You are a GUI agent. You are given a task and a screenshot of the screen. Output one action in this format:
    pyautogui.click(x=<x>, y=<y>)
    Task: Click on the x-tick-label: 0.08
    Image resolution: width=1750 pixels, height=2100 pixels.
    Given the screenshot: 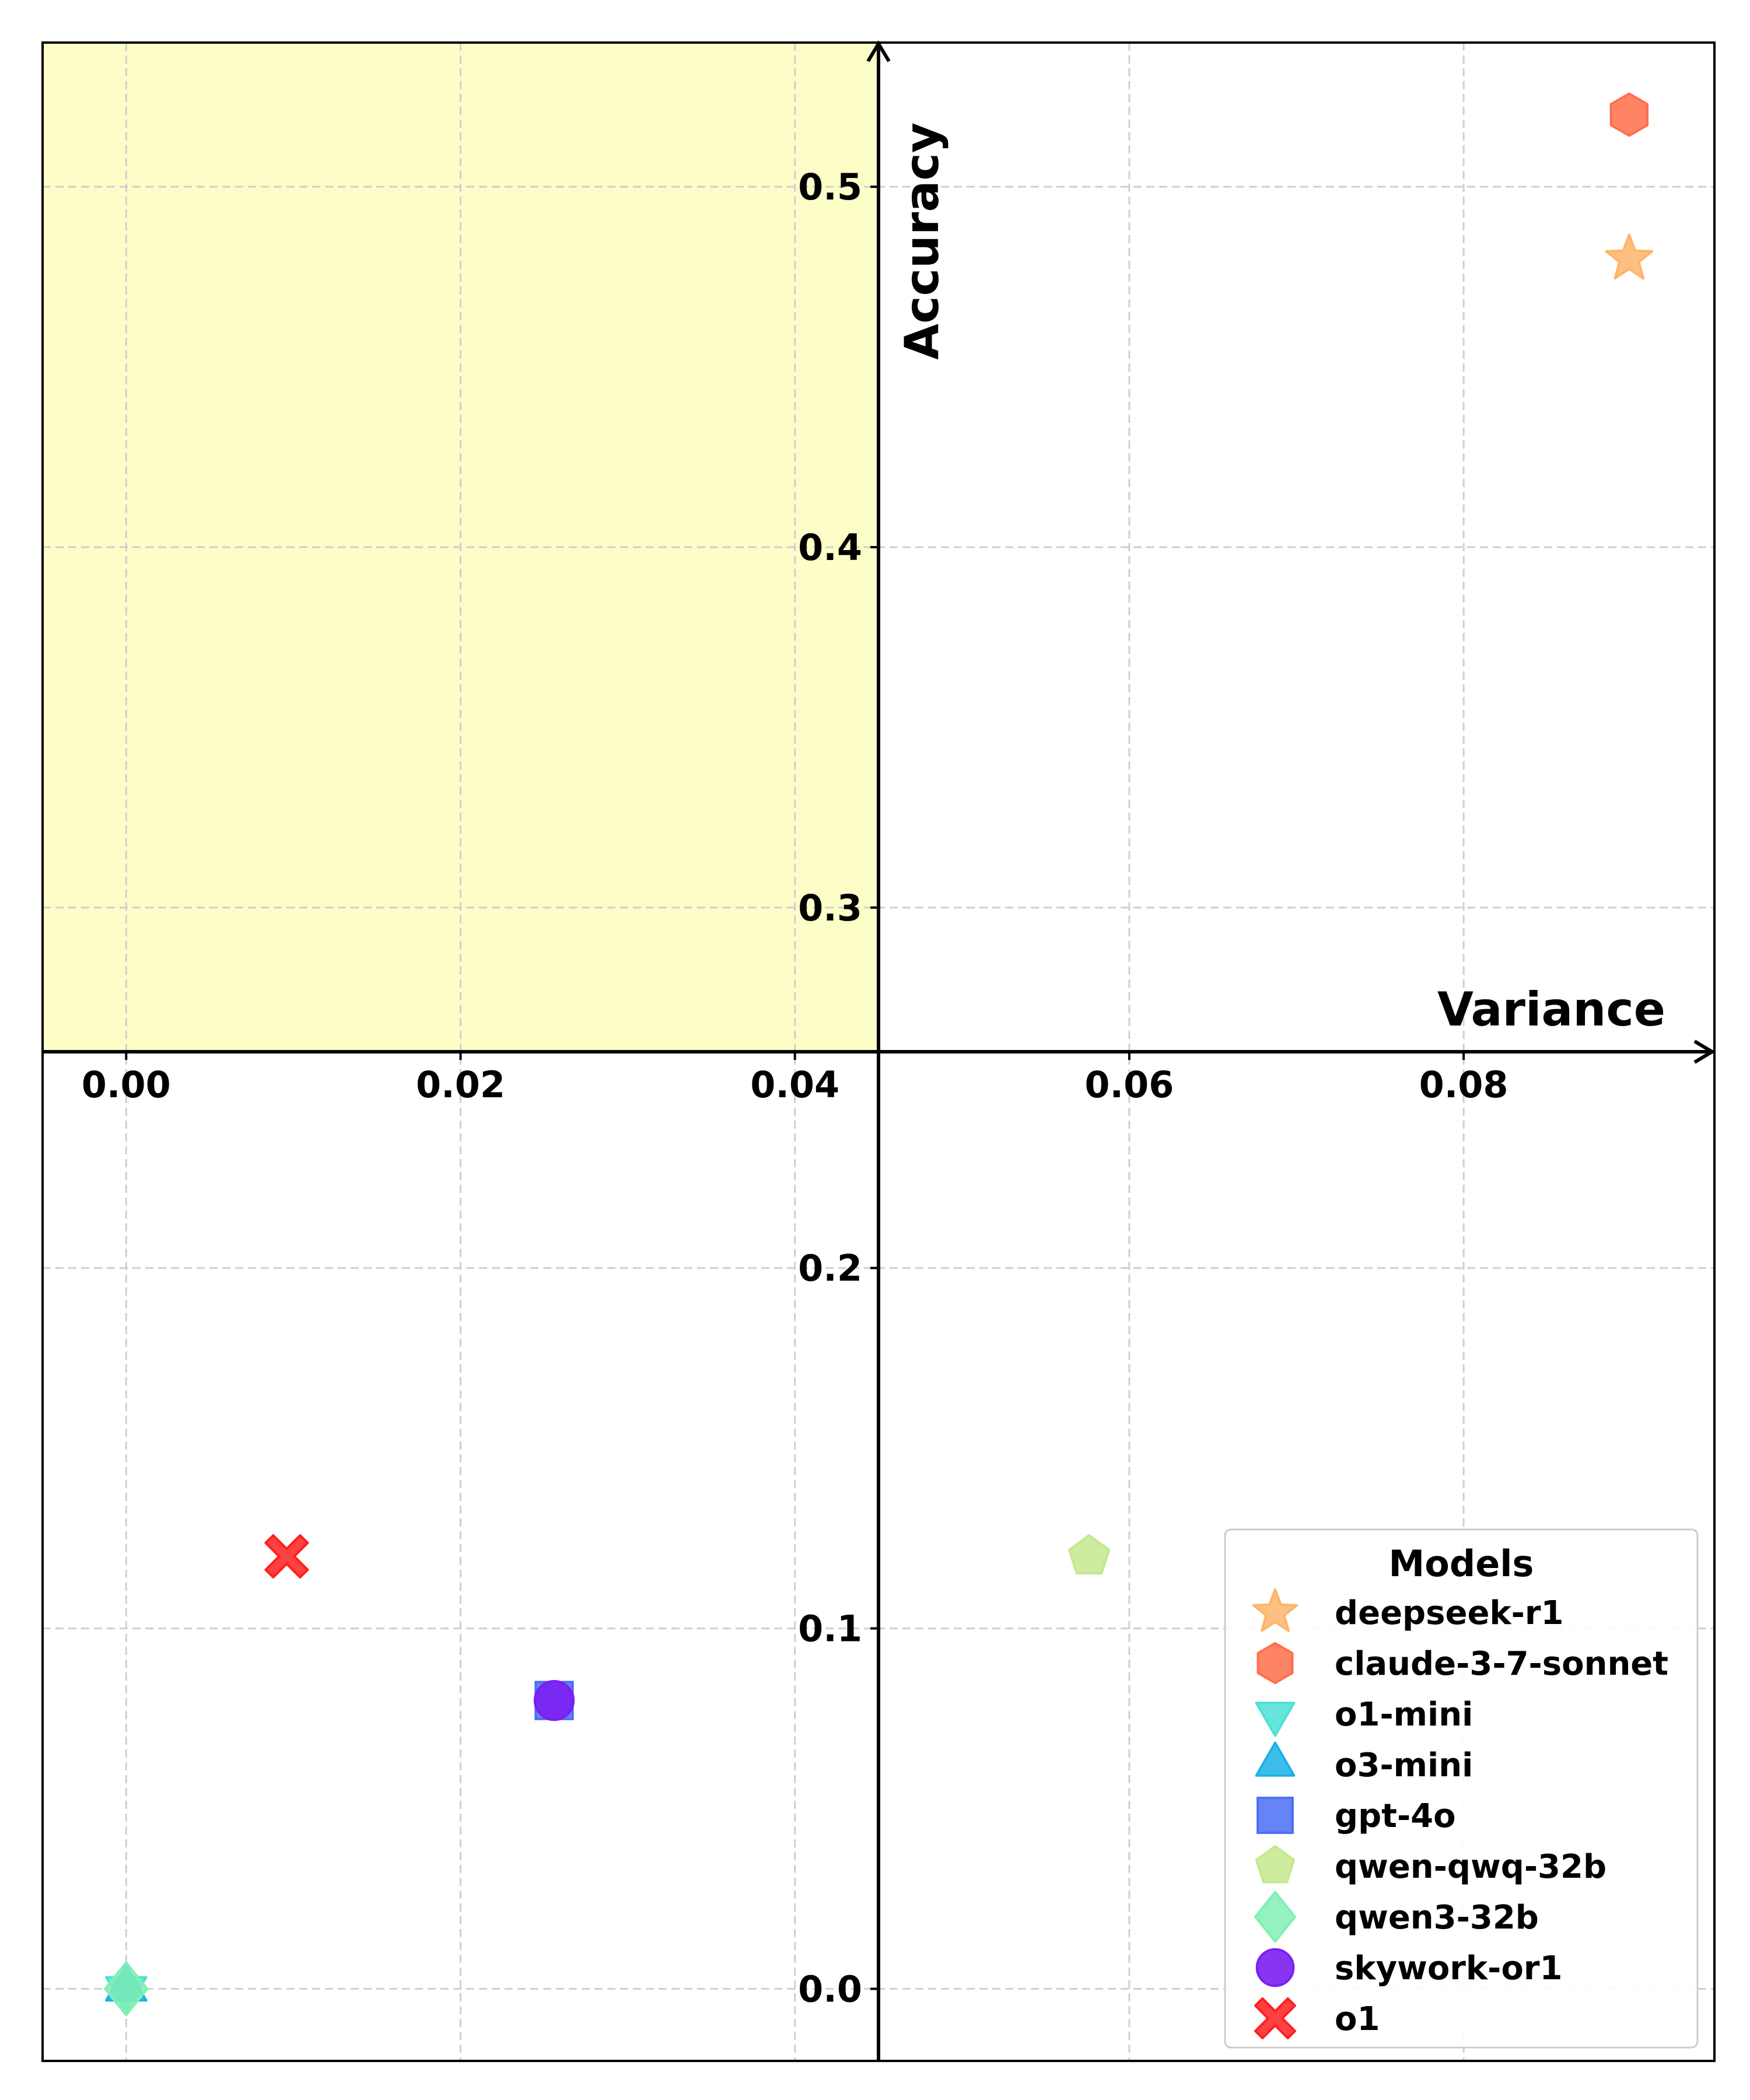 What is the action you would take?
    pyautogui.click(x=1463, y=1084)
    